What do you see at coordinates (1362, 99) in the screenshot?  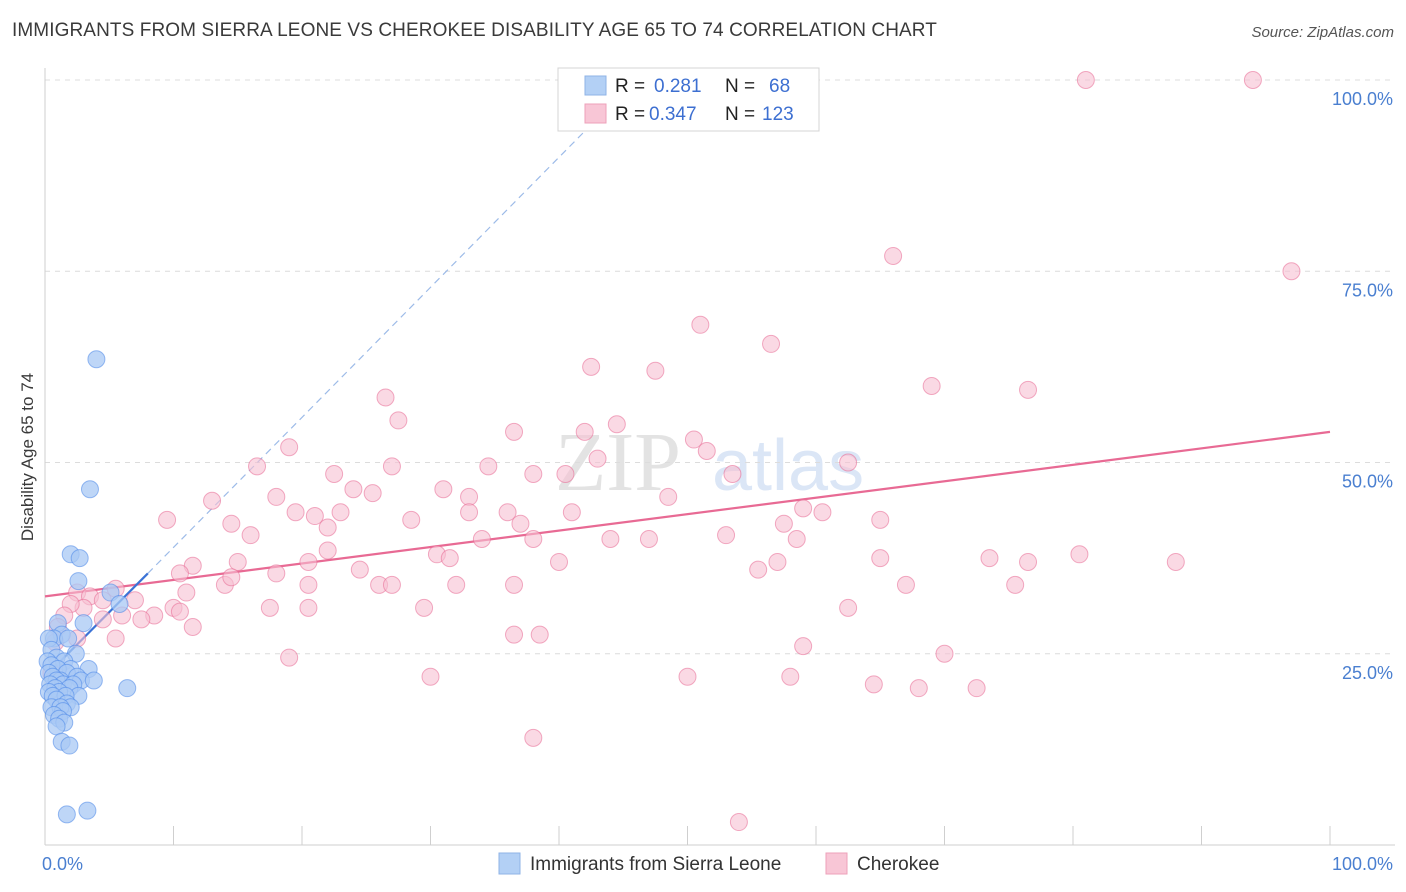 I see `y-tick-label: 100.0%` at bounding box center [1362, 99].